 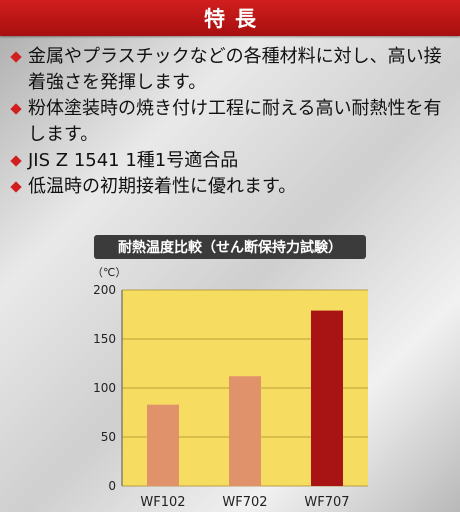 I want to click on y-tick-label: 200, so click(x=104, y=290).